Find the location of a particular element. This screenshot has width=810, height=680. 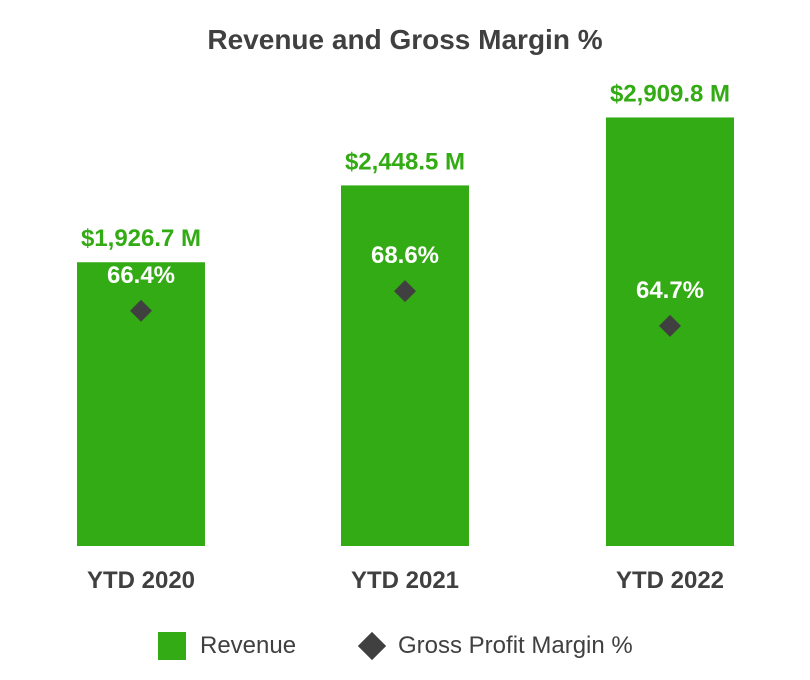

chart-legend: Revenue Gross Profit Margin % is located at coordinates (405, 648).